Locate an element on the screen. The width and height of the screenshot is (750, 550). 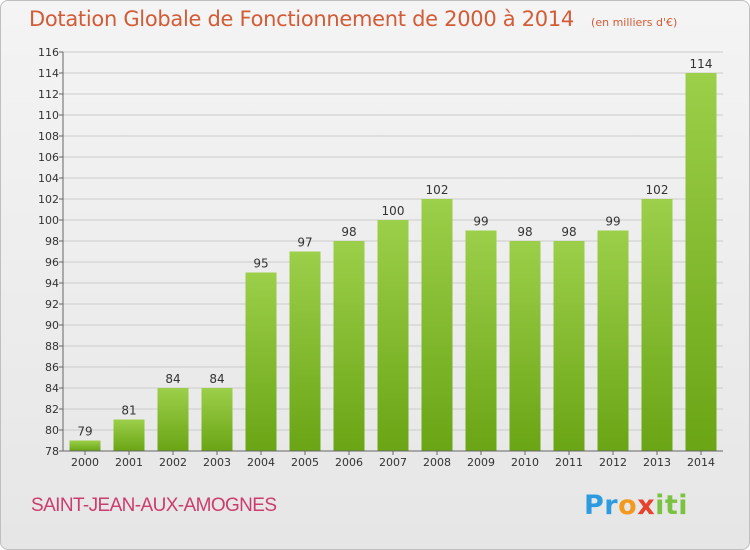
y-tick-label: 86 is located at coordinates (52, 367).